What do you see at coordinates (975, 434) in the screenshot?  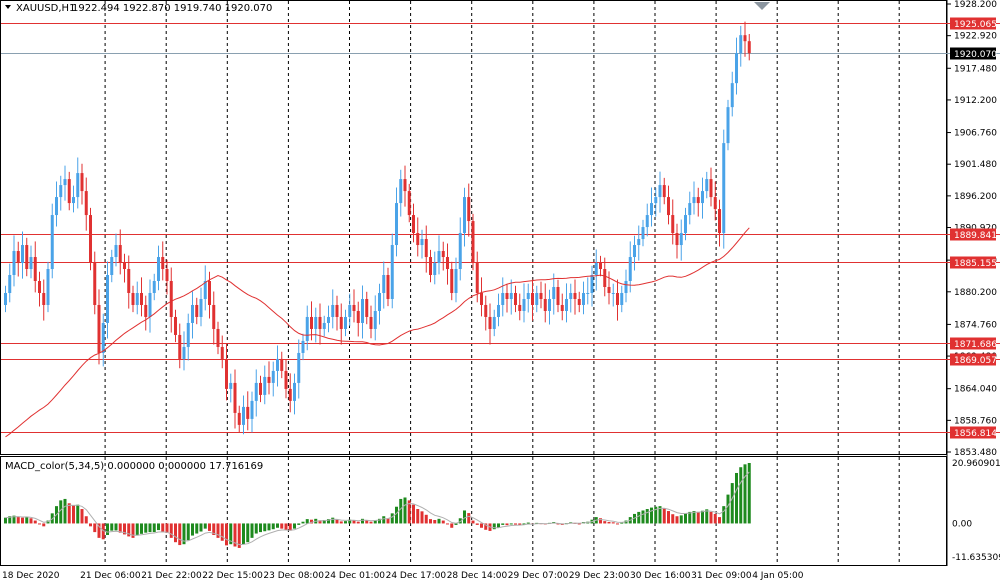 I see `level-price-tag-label: 1856.814` at bounding box center [975, 434].